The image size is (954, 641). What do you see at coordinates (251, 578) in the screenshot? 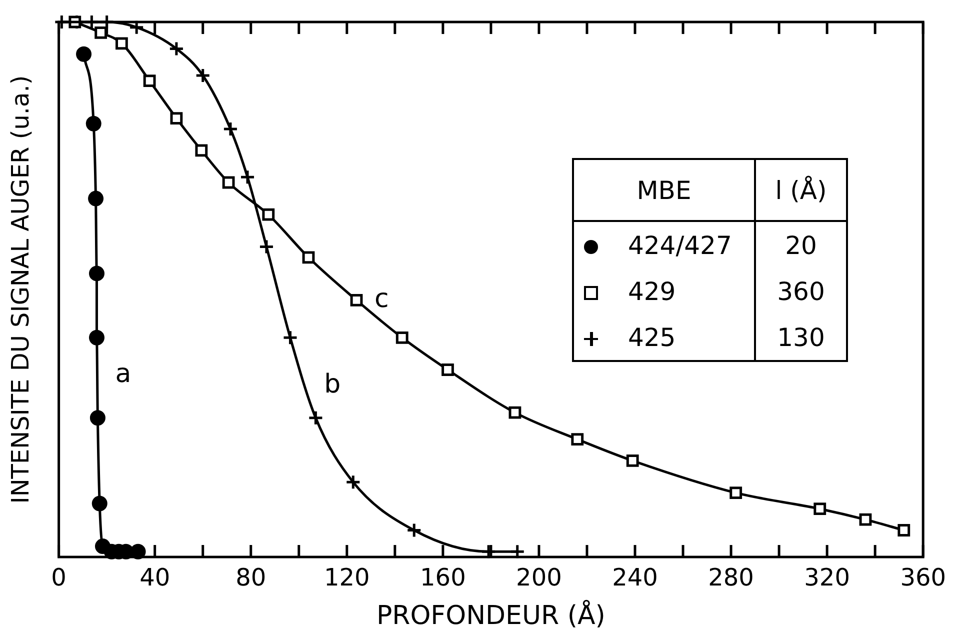
I see `x-tick-label: 80` at bounding box center [251, 578].